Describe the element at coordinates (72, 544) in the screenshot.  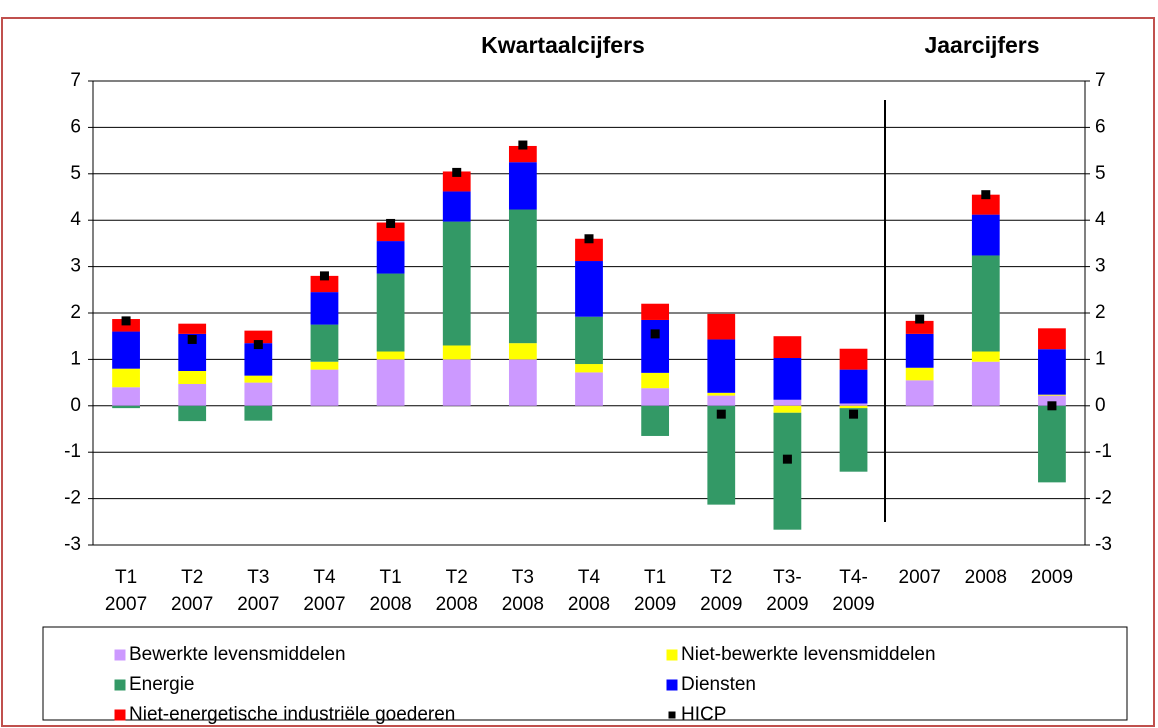
I see `y-tick-label: -3` at that location.